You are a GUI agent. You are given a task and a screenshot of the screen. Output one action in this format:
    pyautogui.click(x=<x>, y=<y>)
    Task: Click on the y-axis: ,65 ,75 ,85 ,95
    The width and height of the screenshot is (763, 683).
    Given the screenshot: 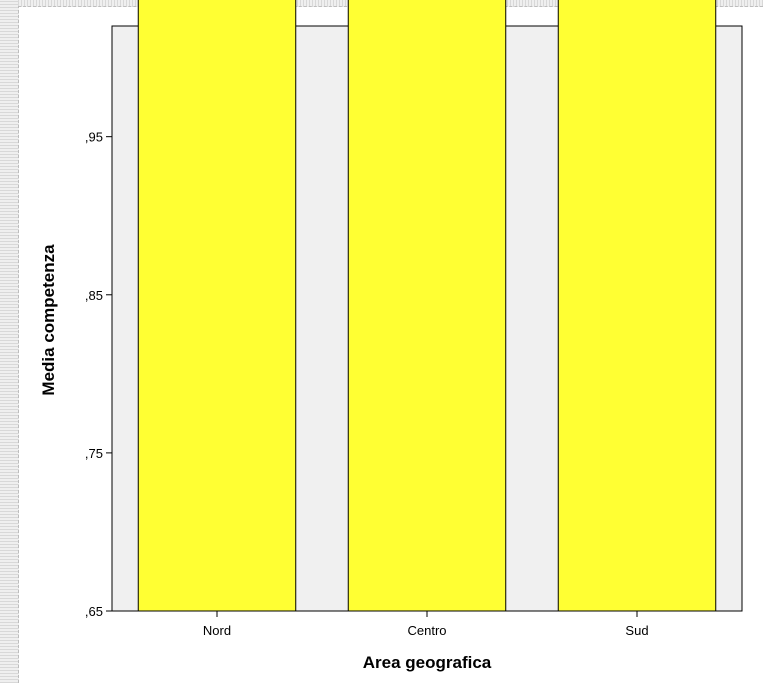 What is the action you would take?
    pyautogui.click(x=98, y=374)
    